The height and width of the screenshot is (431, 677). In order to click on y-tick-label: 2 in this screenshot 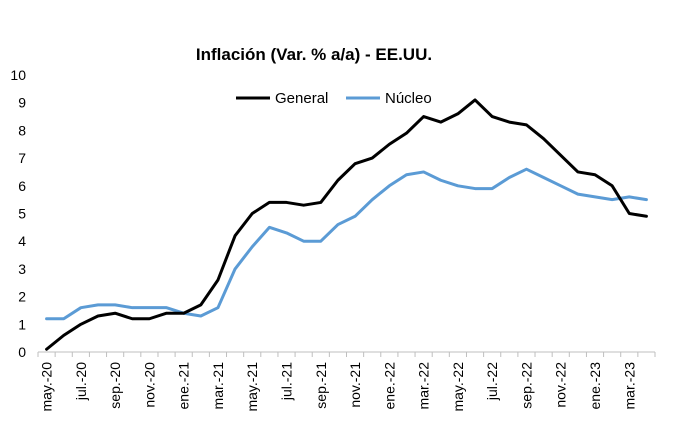, I will do `click(22, 297)`.